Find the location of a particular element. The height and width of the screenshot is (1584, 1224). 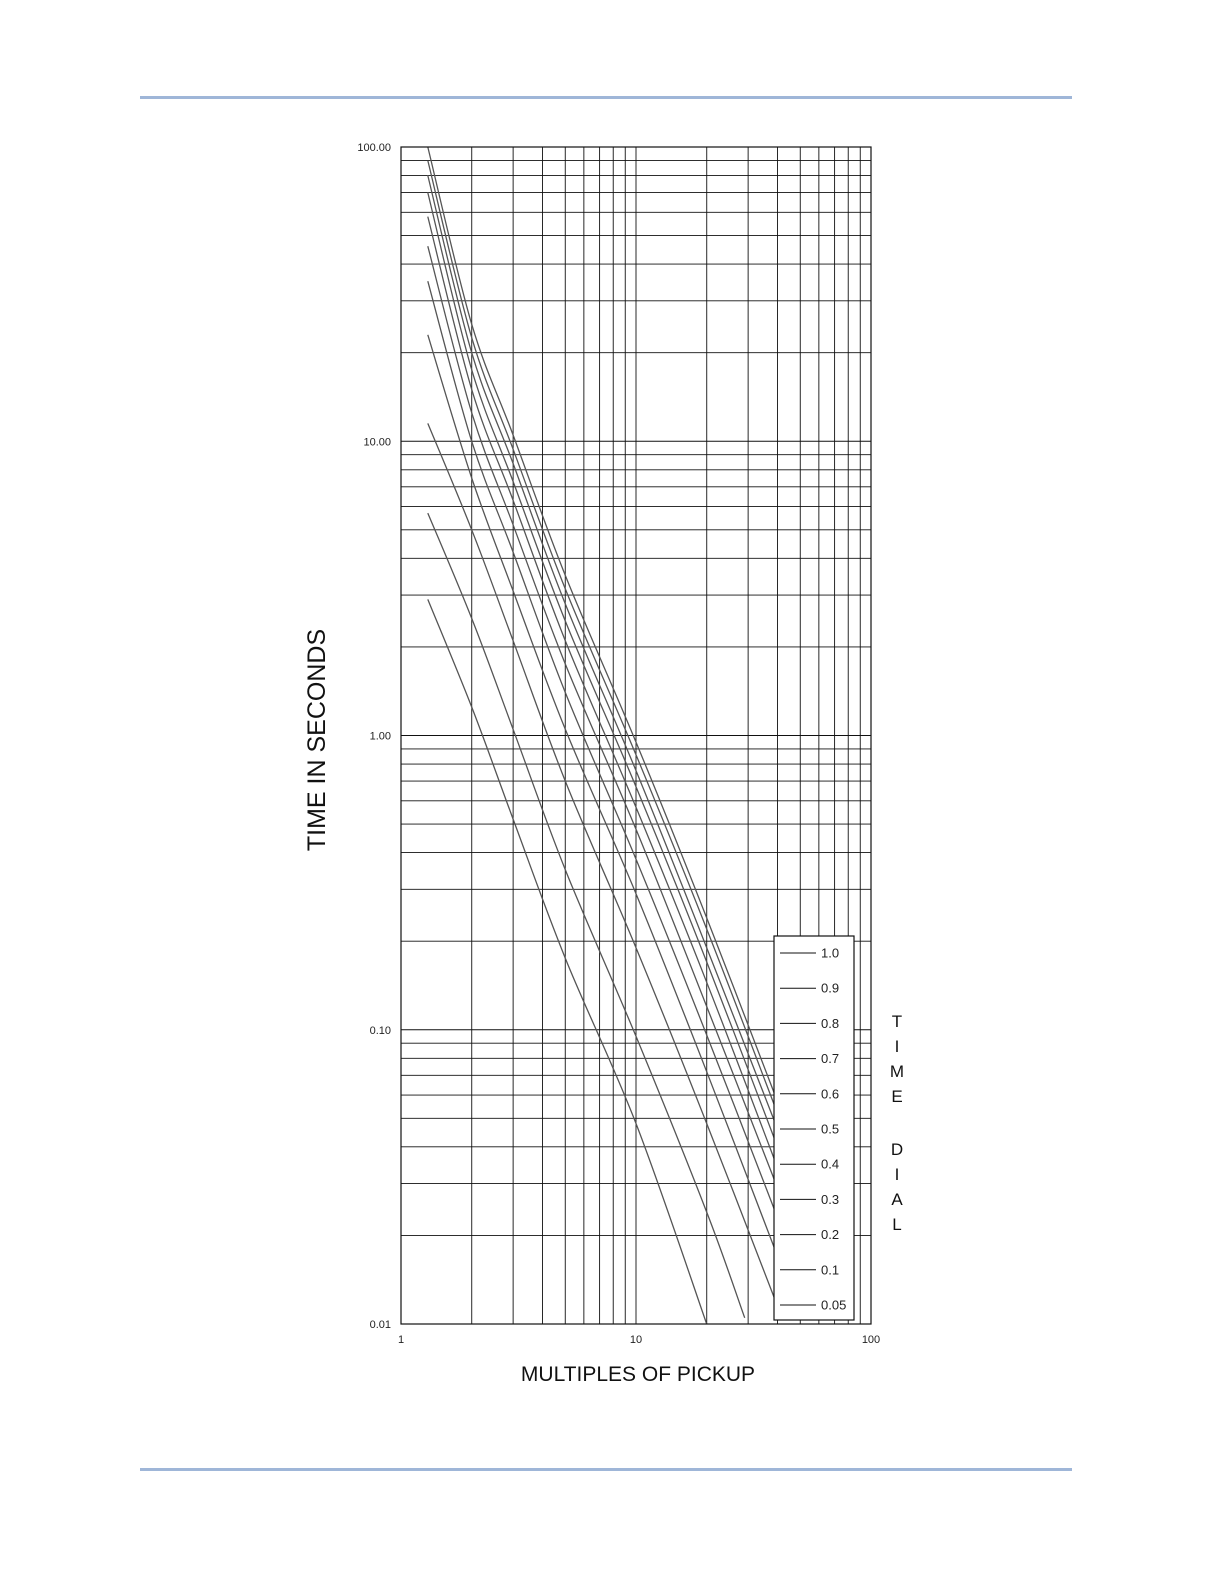

side-title-letter: M is located at coordinates (897, 1071).